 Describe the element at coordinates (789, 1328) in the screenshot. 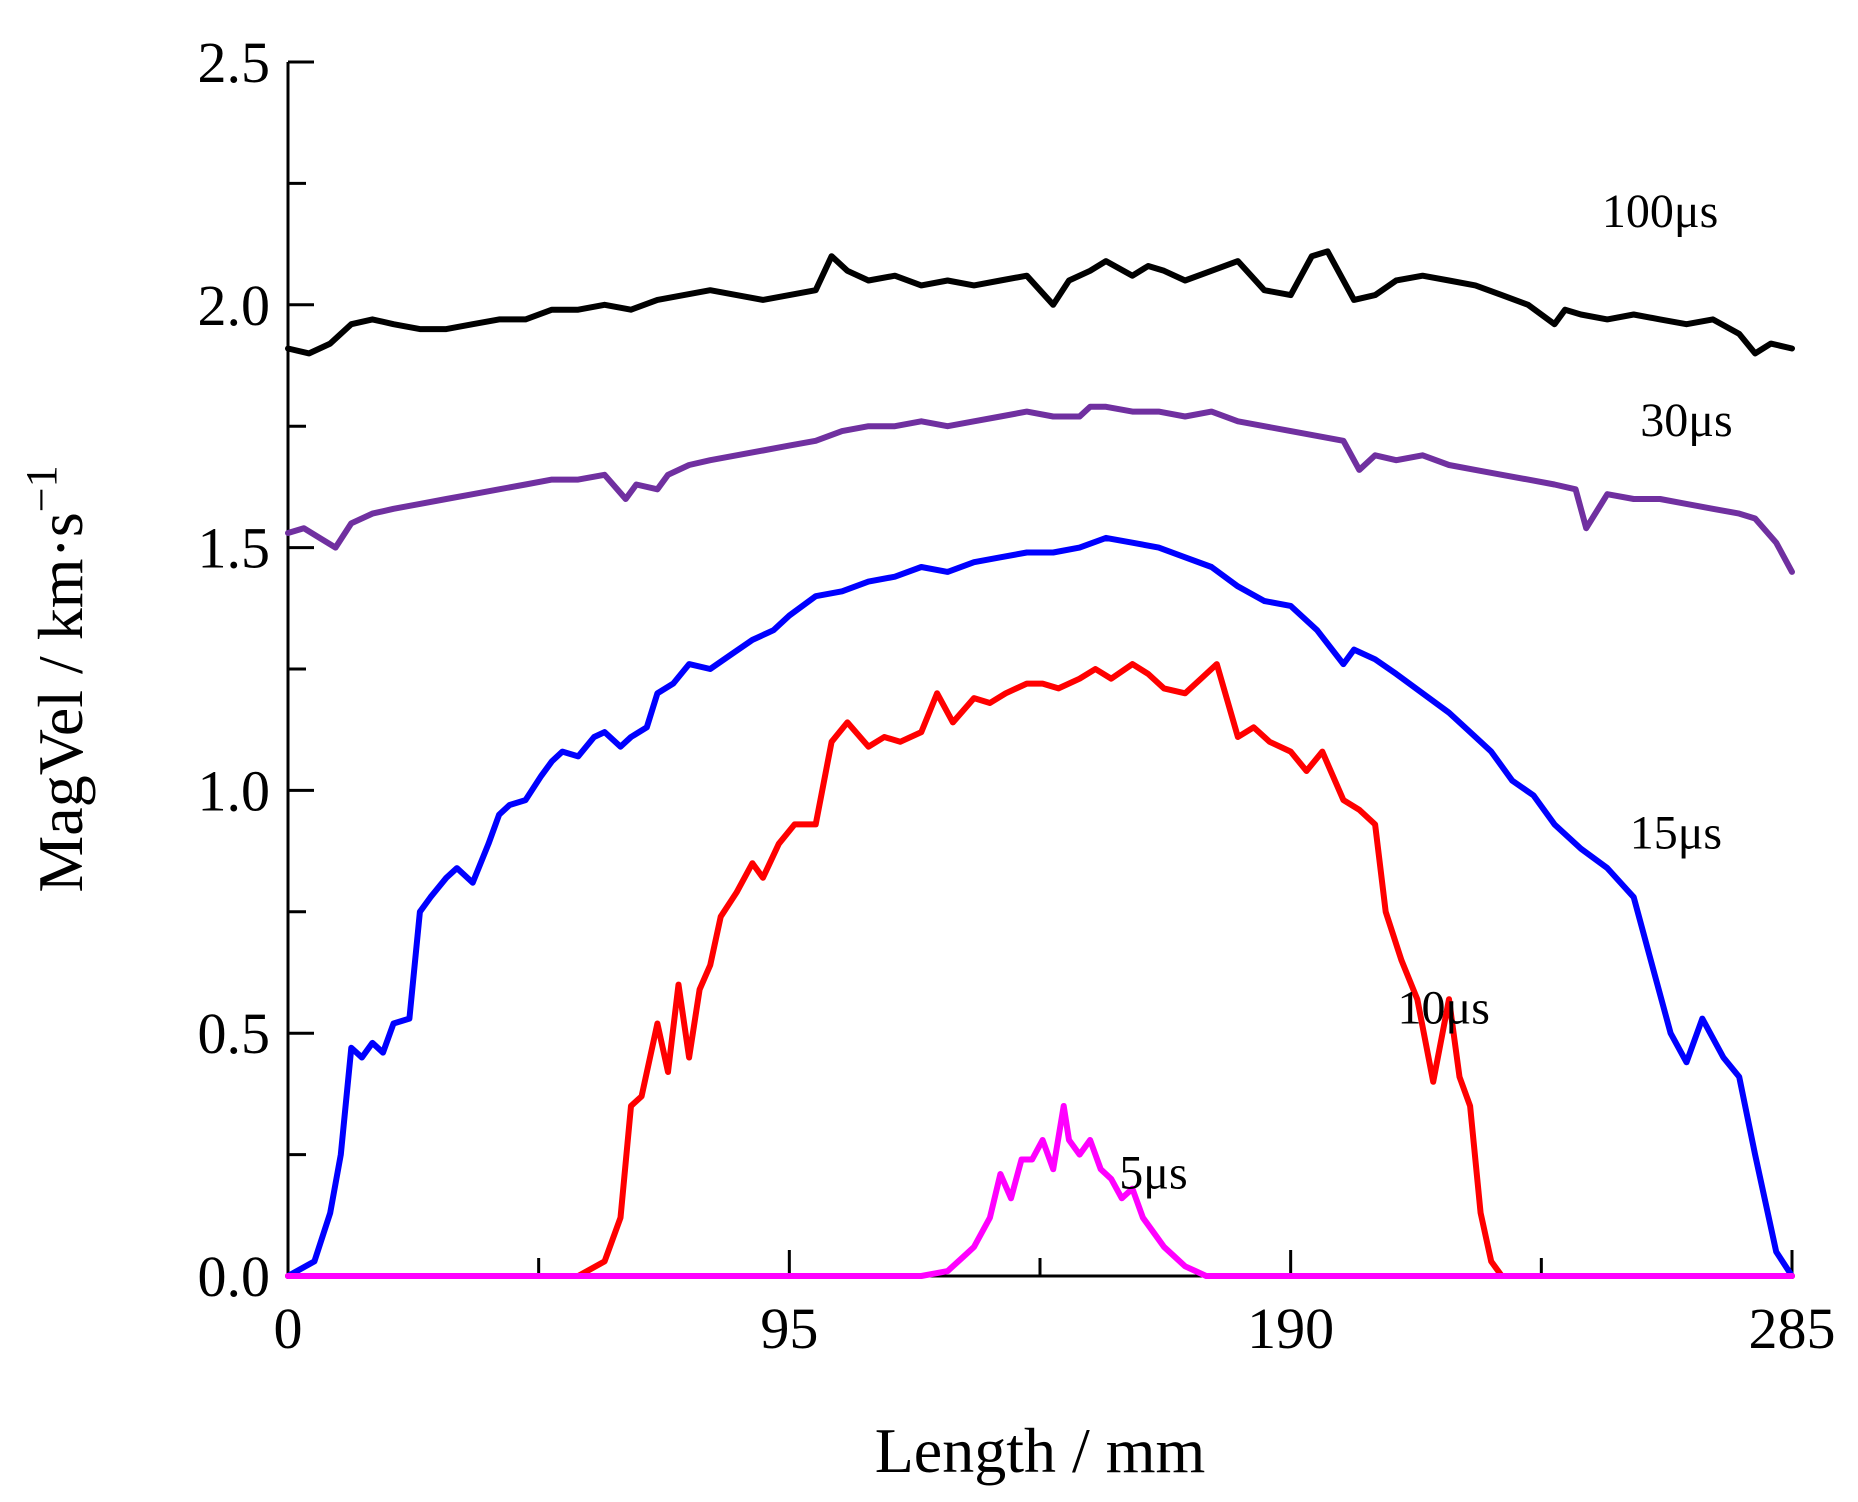

I see `x-tick-label: 95` at that location.